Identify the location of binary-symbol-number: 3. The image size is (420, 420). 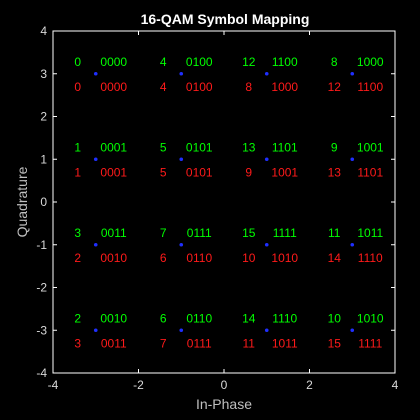
(77, 343).